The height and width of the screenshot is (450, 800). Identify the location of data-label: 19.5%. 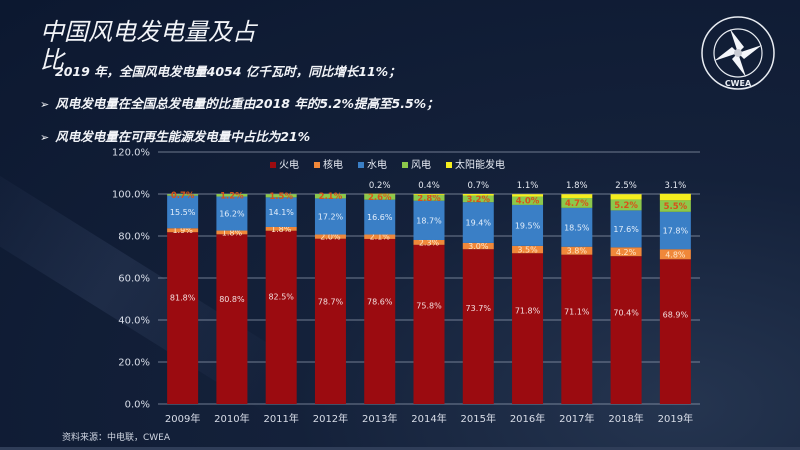
(528, 225).